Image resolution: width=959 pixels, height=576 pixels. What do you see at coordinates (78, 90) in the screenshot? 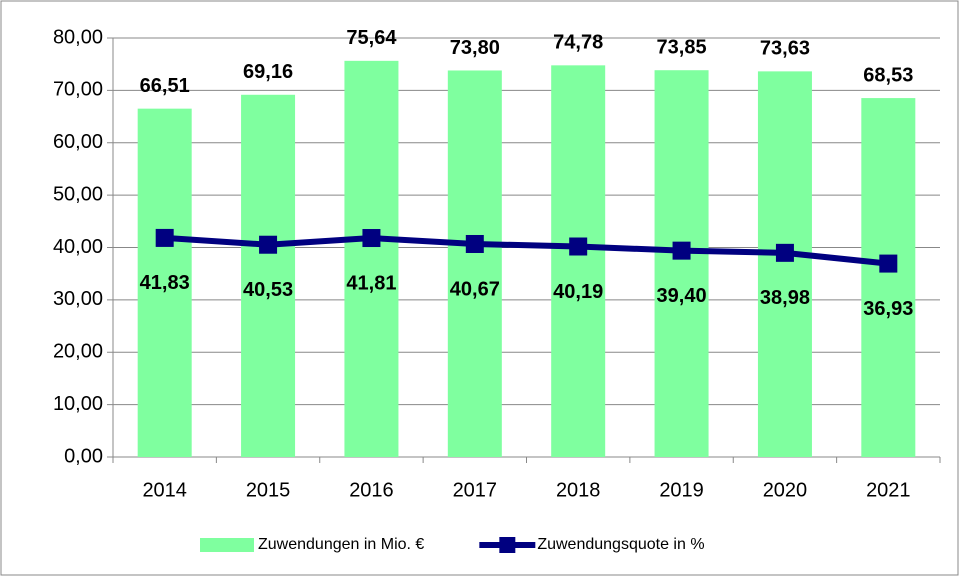
I see `y-tick-label: 70,00` at bounding box center [78, 90].